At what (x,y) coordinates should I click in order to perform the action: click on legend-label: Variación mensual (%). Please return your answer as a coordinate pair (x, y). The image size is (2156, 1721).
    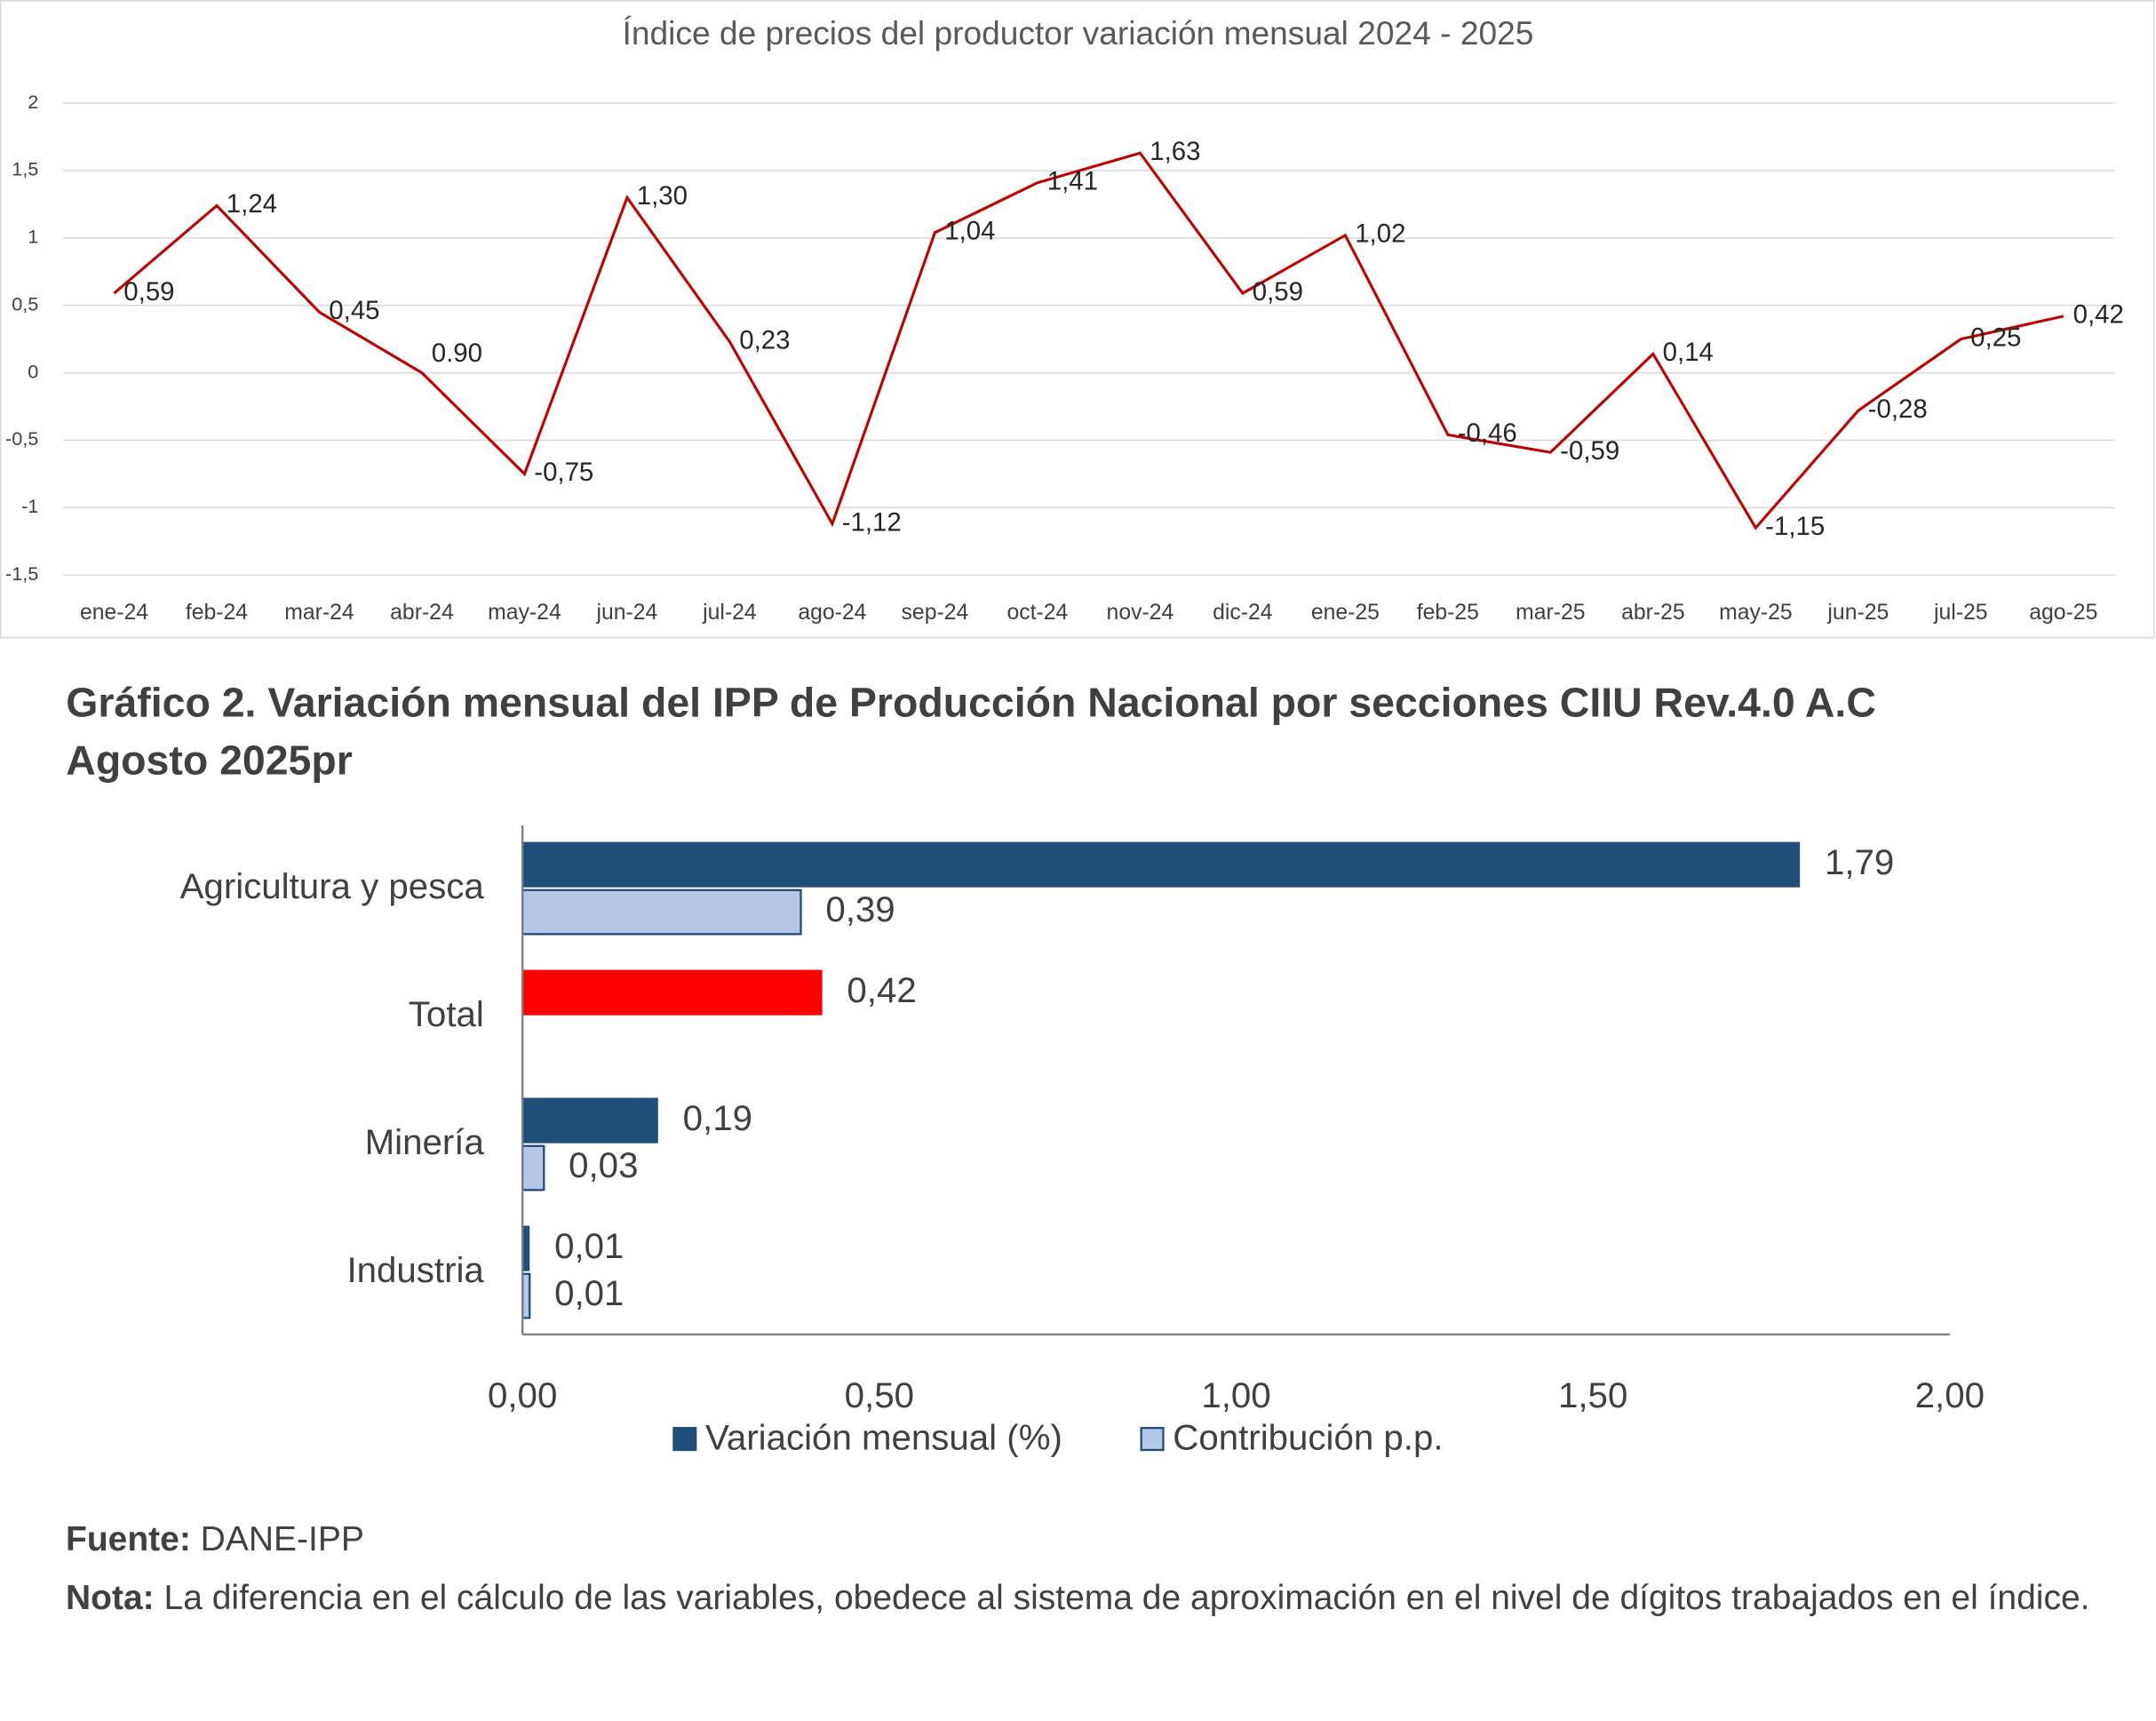
    Looking at the image, I should click on (883, 1438).